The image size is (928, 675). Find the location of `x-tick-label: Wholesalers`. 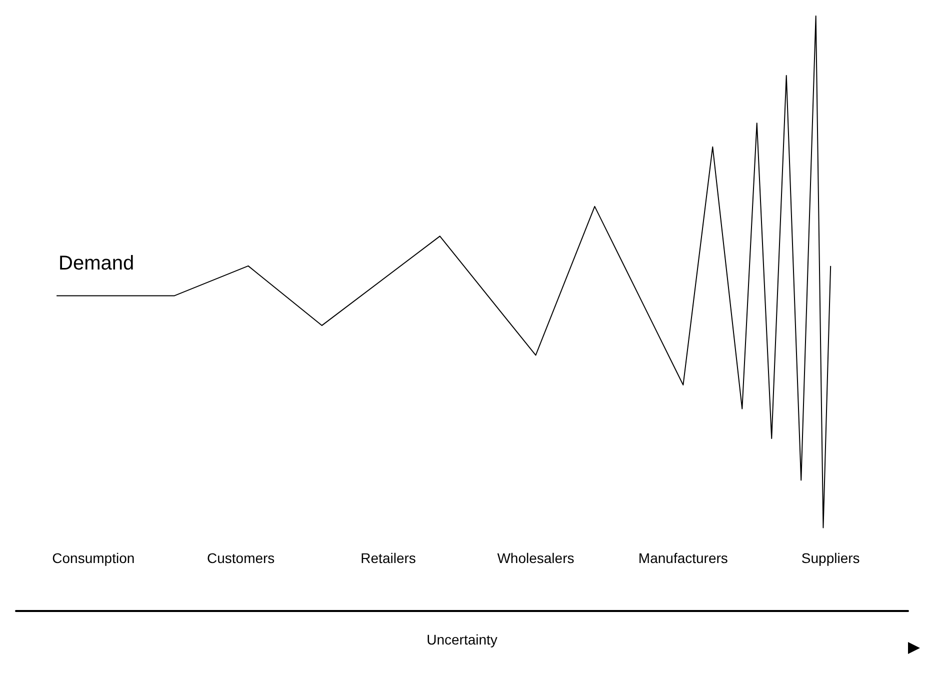

x-tick-label: Wholesalers is located at coordinates (535, 558).